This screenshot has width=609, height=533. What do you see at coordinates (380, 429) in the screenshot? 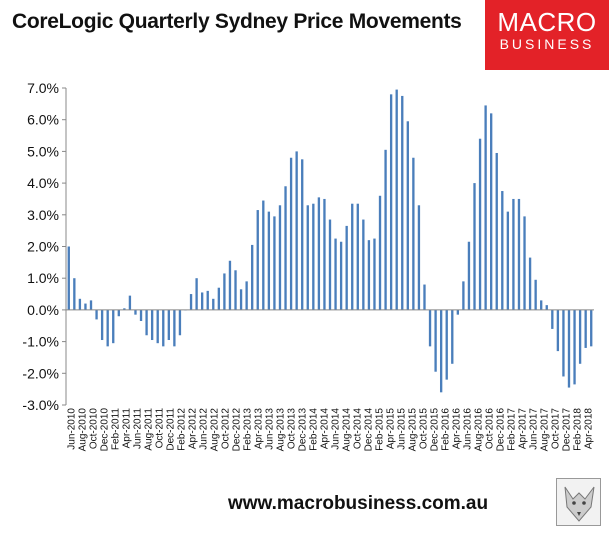
I see `x-tick-label: Feb-2015` at bounding box center [380, 429].